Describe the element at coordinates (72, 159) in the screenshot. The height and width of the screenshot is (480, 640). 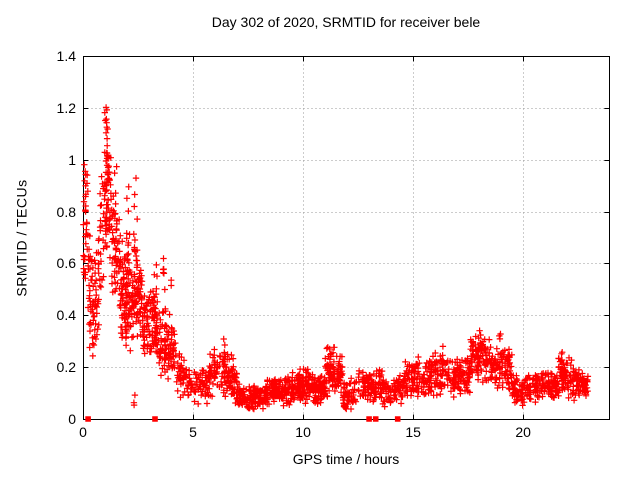
I see `y-tick-label: 1` at that location.